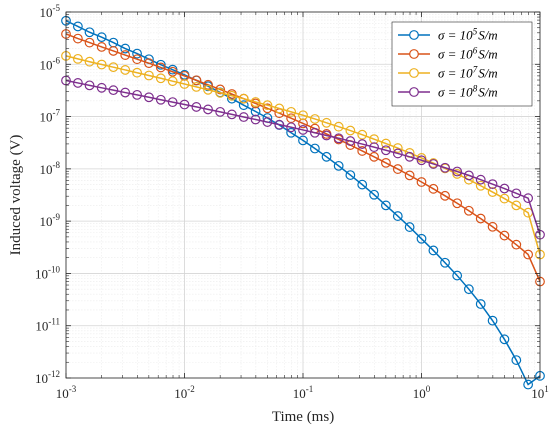 Image resolution: width=550 pixels, height=432 pixels. What do you see at coordinates (468, 73) in the screenshot?
I see `legend-label: σ = 107S/m` at bounding box center [468, 73].